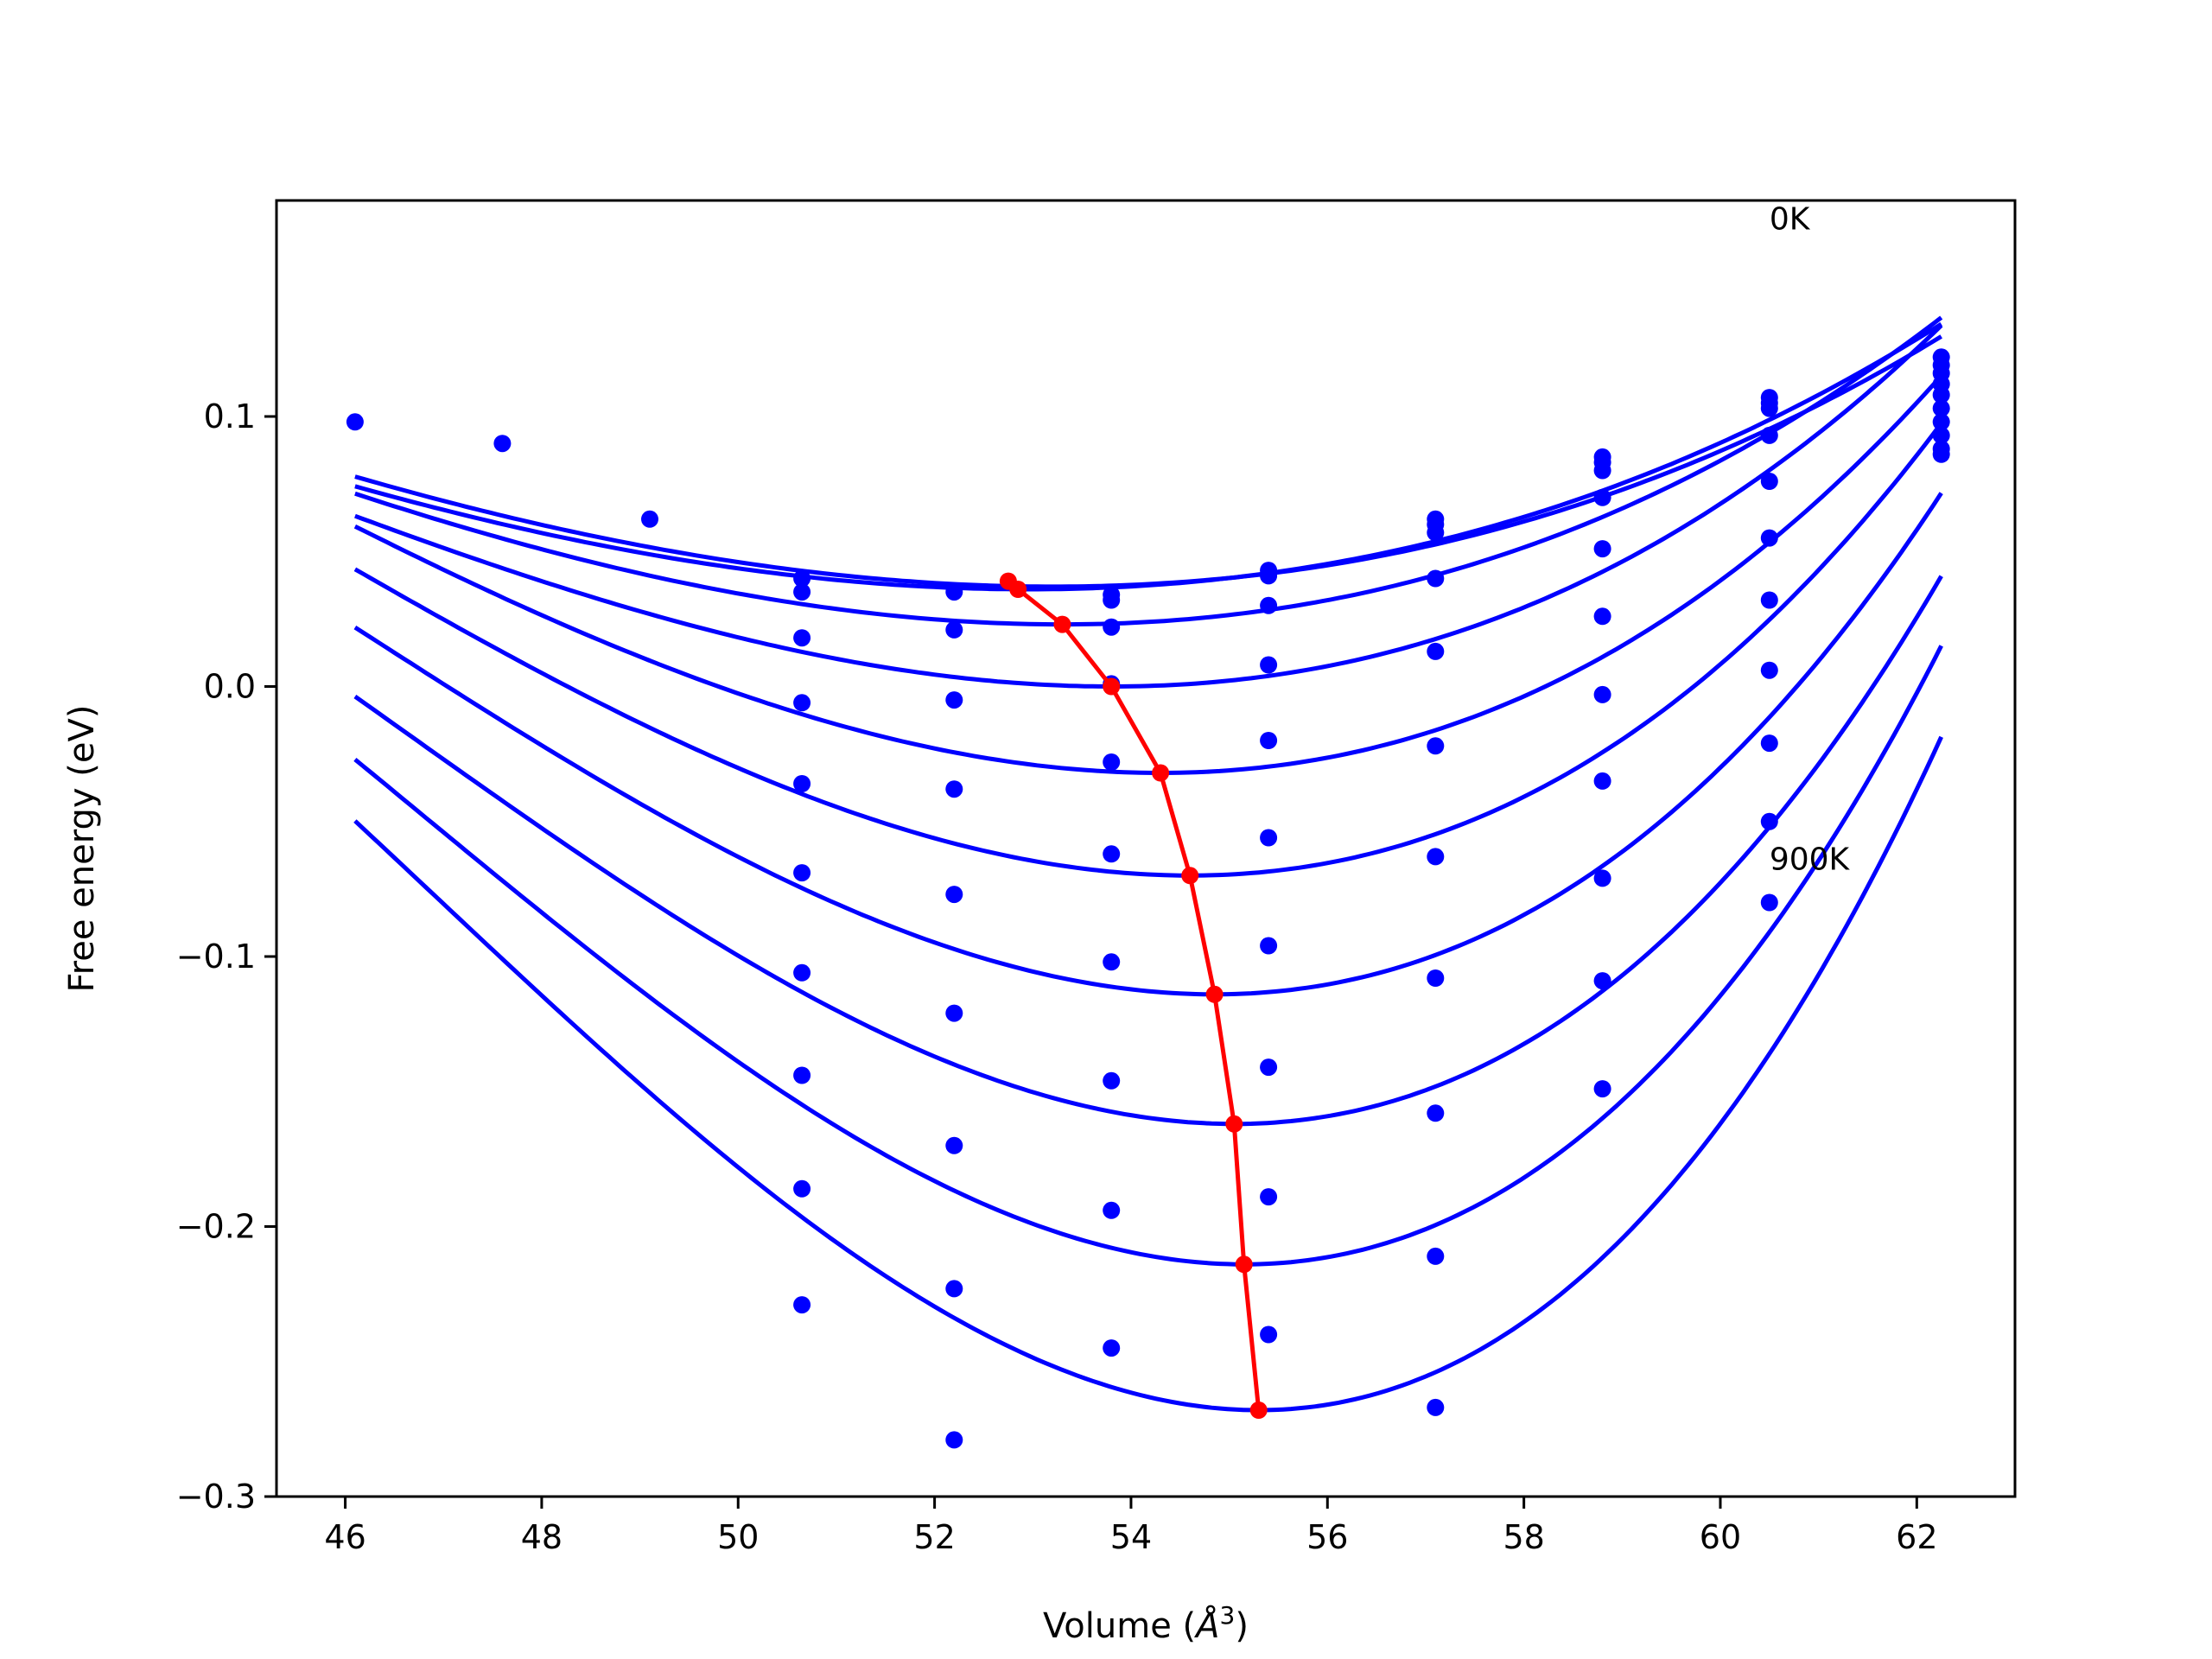 Image resolution: width=2212 pixels, height=1659 pixels. What do you see at coordinates (542, 1537) in the screenshot?
I see `x-tick-label: 48` at bounding box center [542, 1537].